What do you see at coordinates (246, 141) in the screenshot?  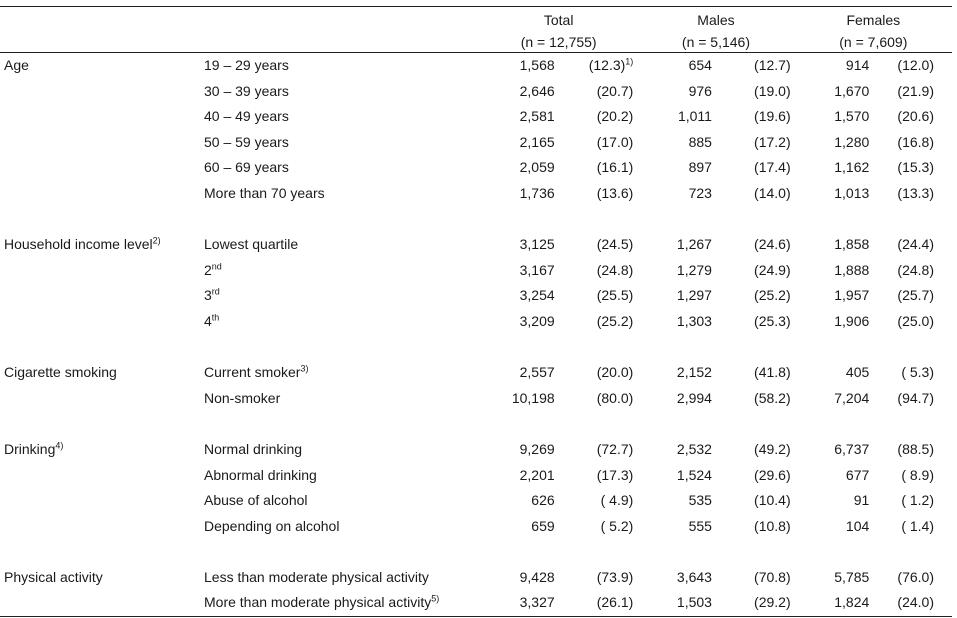 I see `cell-text: 50 – 59 years` at bounding box center [246, 141].